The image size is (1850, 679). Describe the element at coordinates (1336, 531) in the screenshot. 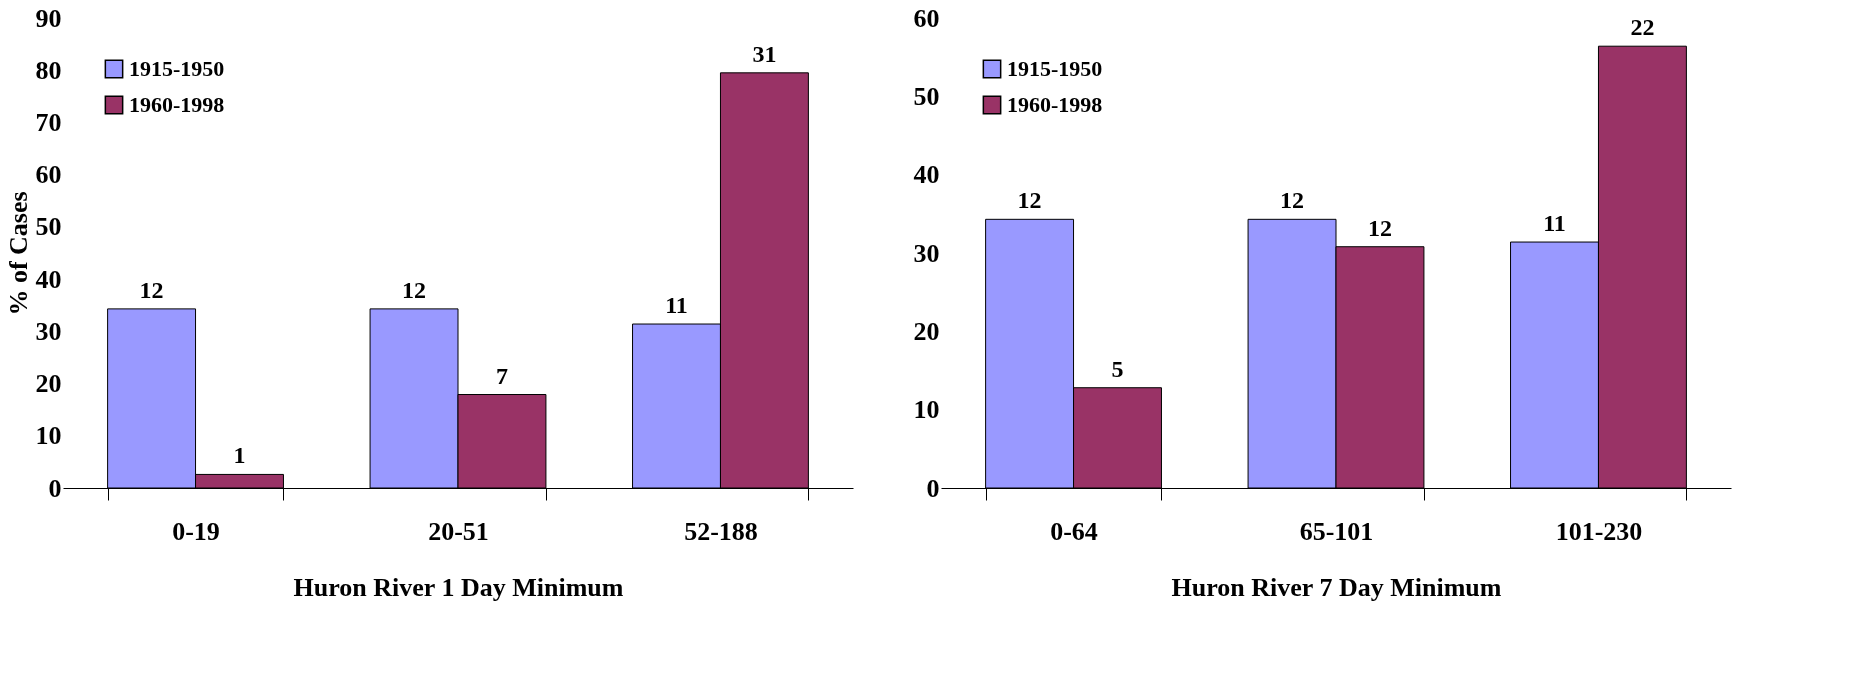

I see `x-tick-label: 65-101` at that location.